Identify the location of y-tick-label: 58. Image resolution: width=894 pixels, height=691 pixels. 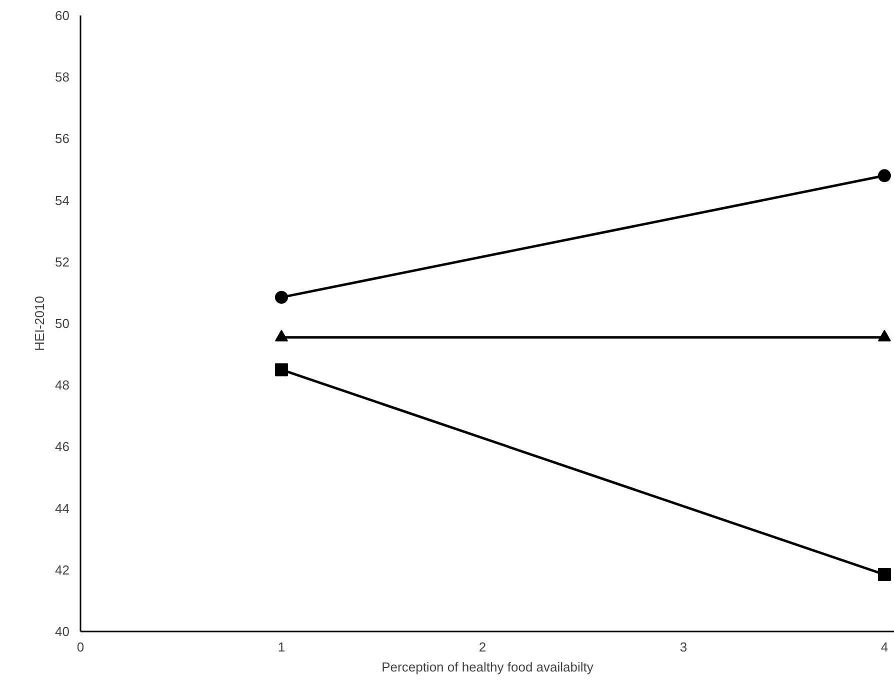
(62, 77).